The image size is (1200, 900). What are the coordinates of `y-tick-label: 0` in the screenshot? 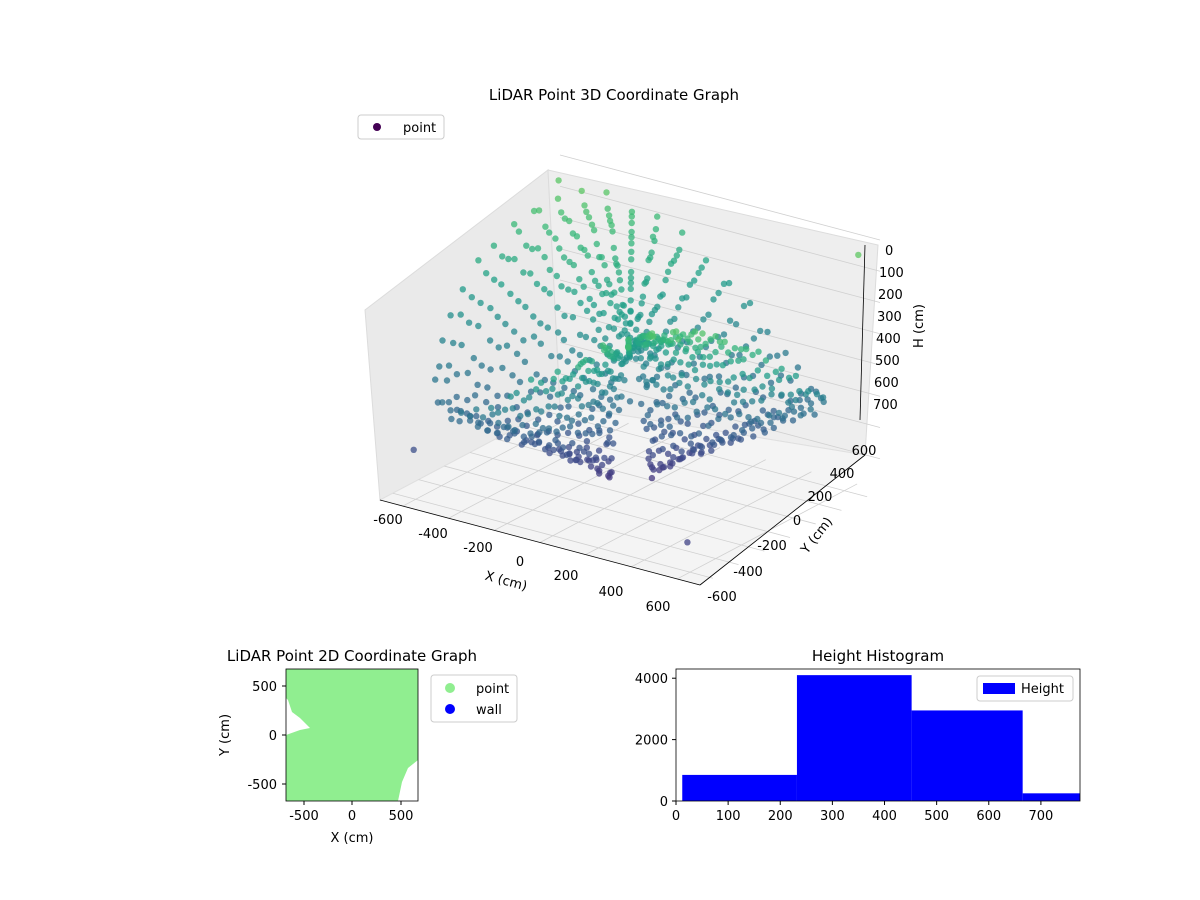 It's located at (273, 736).